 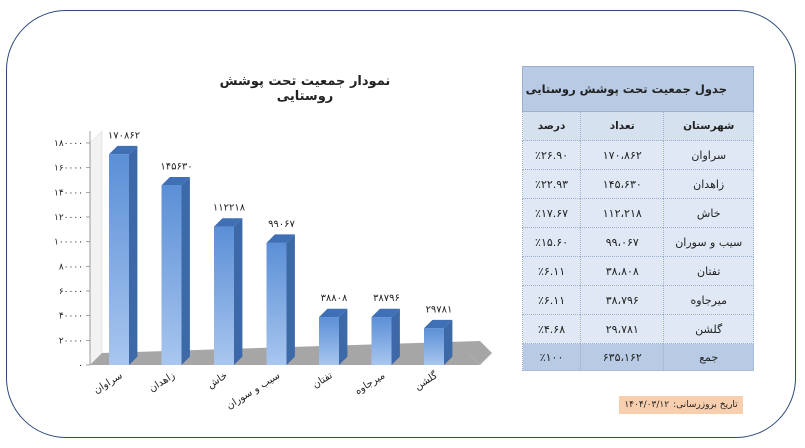 What do you see at coordinates (334, 298) in the screenshot?
I see `bar-data-label: ۳۸۸۰۸` at bounding box center [334, 298].